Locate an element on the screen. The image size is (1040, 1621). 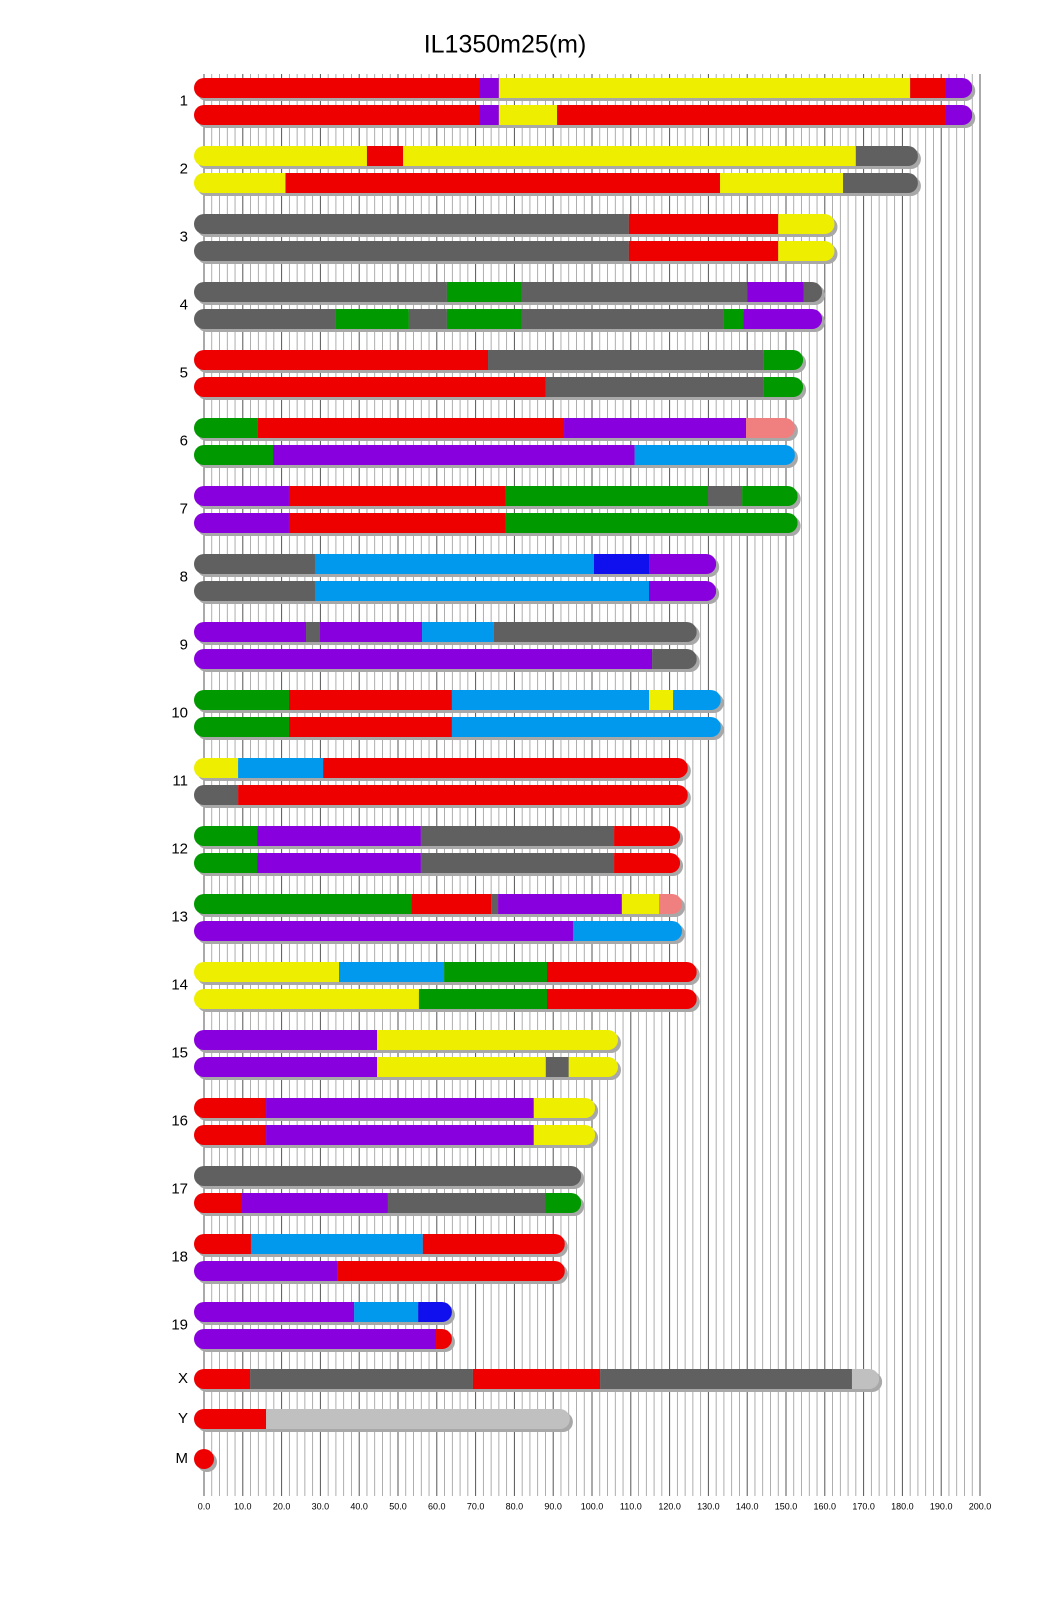
x-tick-label: 70.0 is located at coordinates (476, 1506).